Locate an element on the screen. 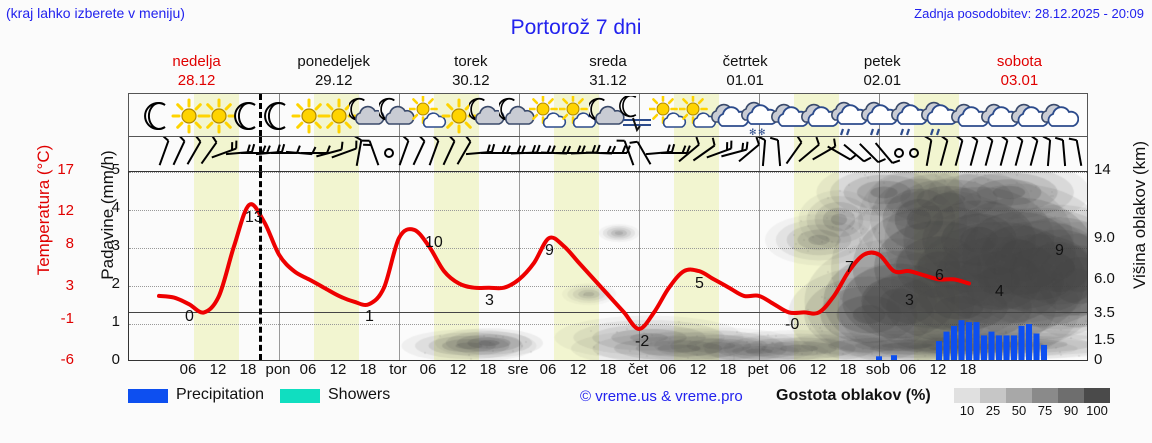  x-tick-7: tor is located at coordinates (398, 369).